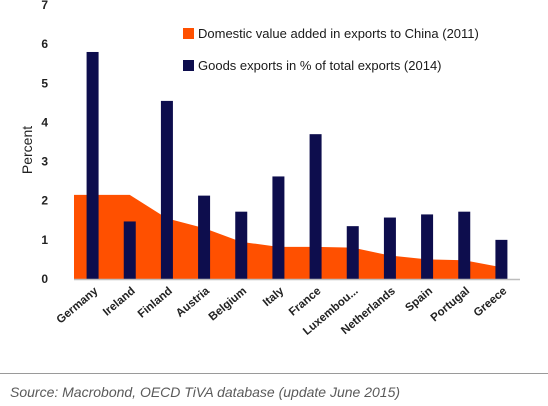 The height and width of the screenshot is (406, 548). I want to click on y-tick-label: 3, so click(44, 162).